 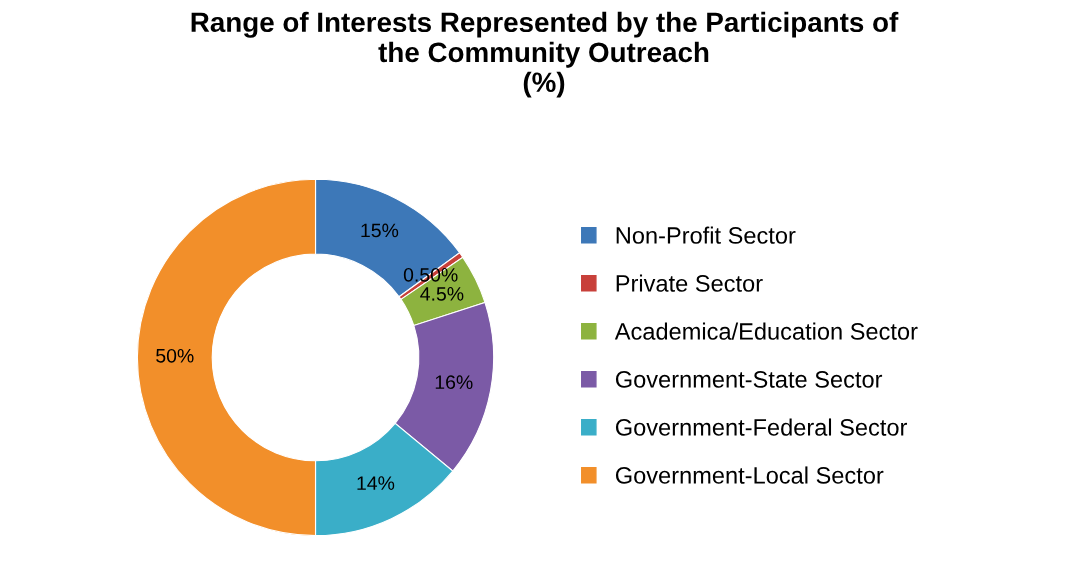 What do you see at coordinates (442, 294) in the screenshot?
I see `data-label: 4.5%` at bounding box center [442, 294].